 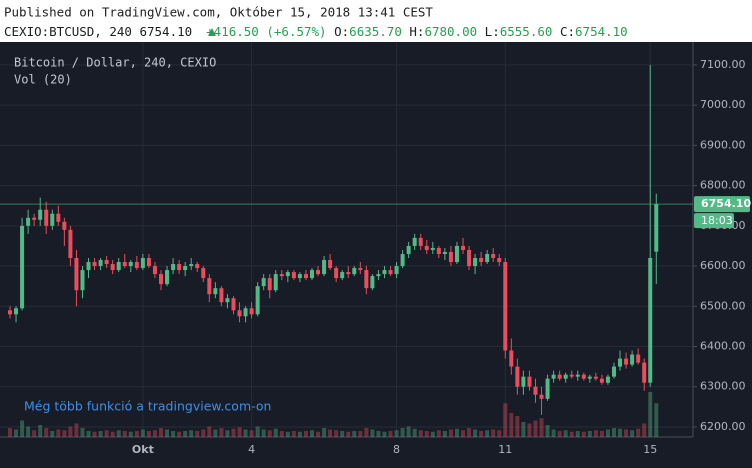 I want to click on volume-label: Vol (20), so click(x=43, y=80).